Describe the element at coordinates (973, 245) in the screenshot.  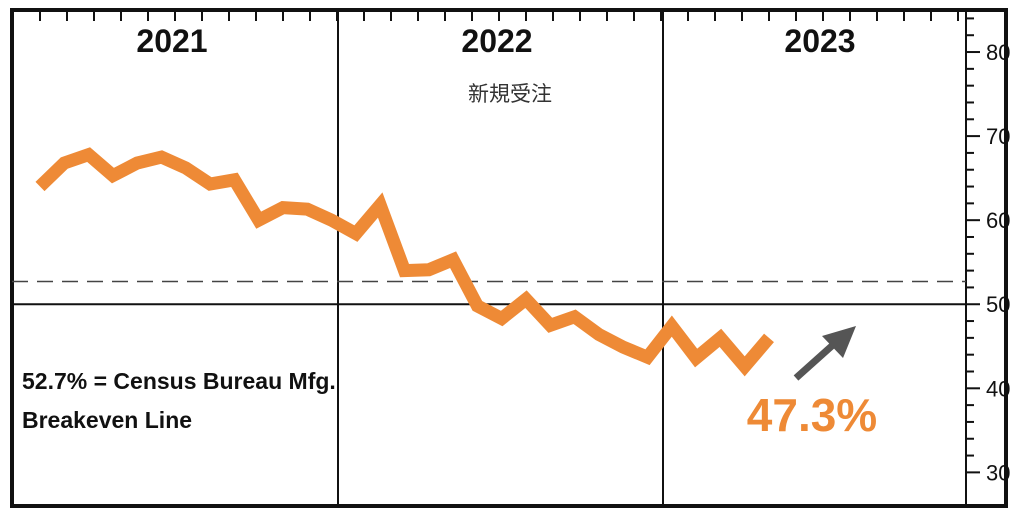
I see `right-axis-ticks` at that location.